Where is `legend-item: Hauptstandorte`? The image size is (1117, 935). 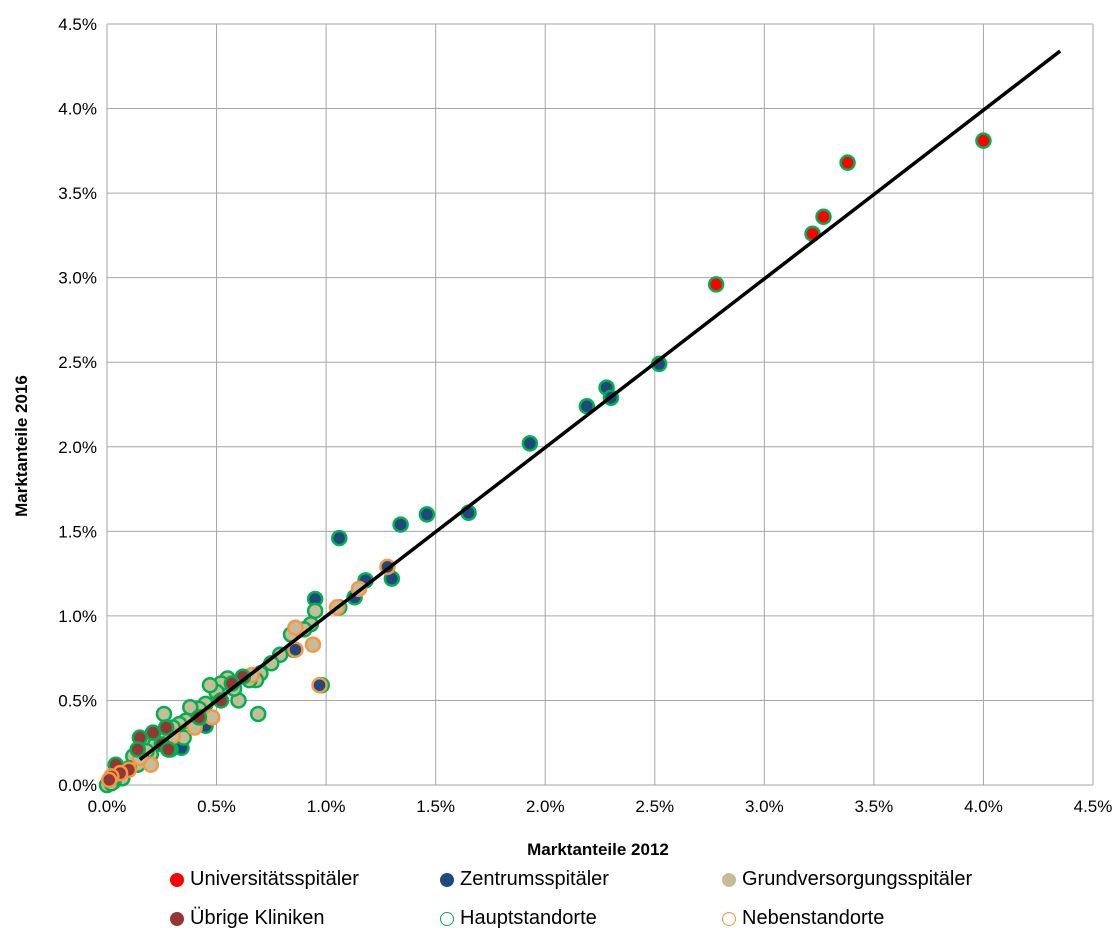
legend-item: Hauptstandorte is located at coordinates (518, 918).